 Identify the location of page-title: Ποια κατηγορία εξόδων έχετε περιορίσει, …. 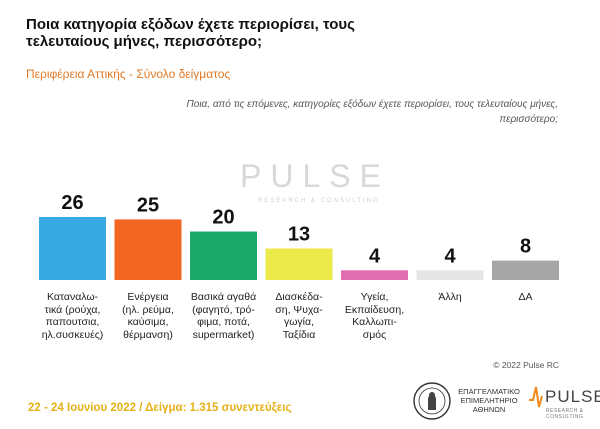
(190, 33).